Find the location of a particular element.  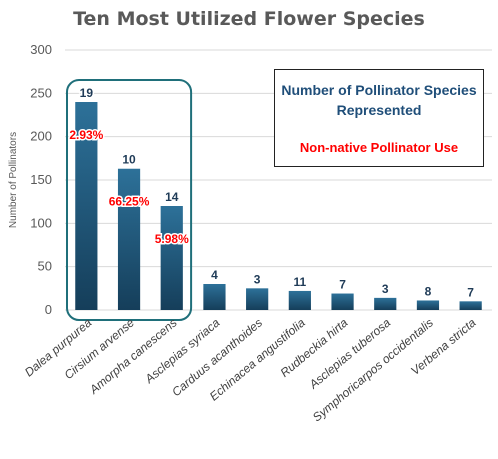

legend-species-label: Number of Pollinator Species Represented is located at coordinates (379, 100).